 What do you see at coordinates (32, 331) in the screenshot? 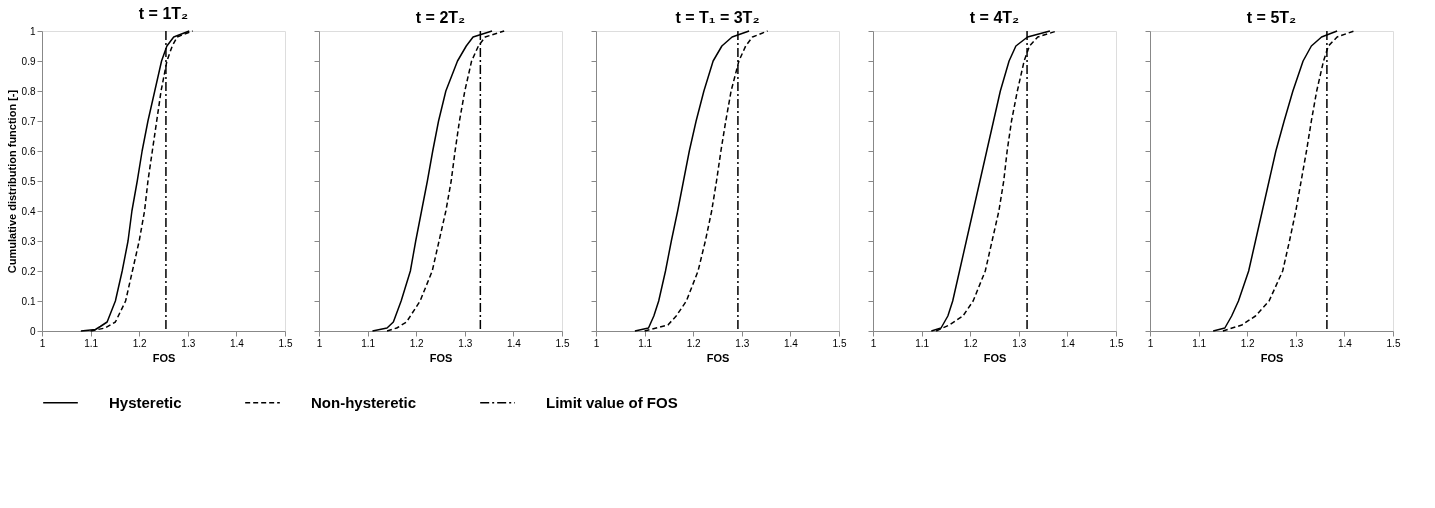
I see `y-tick-label: 0` at bounding box center [32, 331].